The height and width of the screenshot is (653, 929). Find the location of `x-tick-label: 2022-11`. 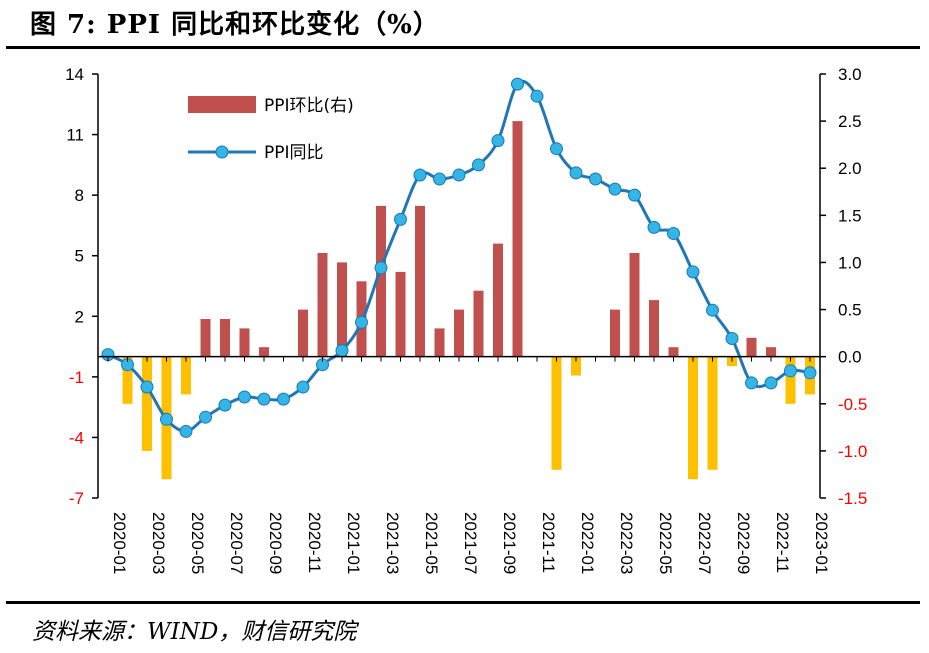

x-tick-label: 2022-11 is located at coordinates (782, 542).